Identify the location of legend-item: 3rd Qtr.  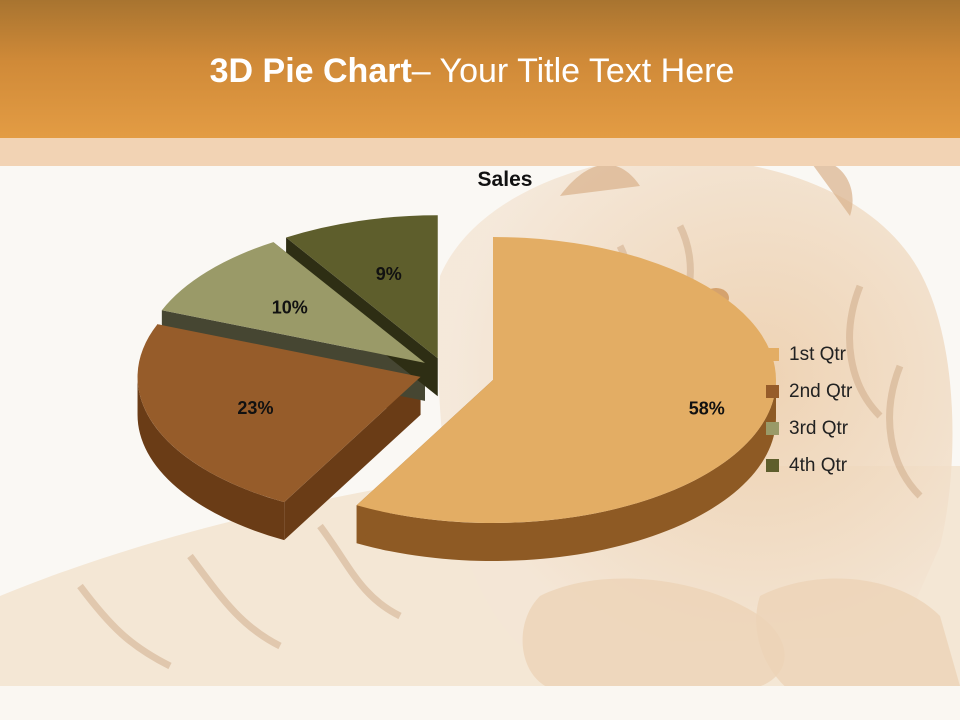
(809, 428).